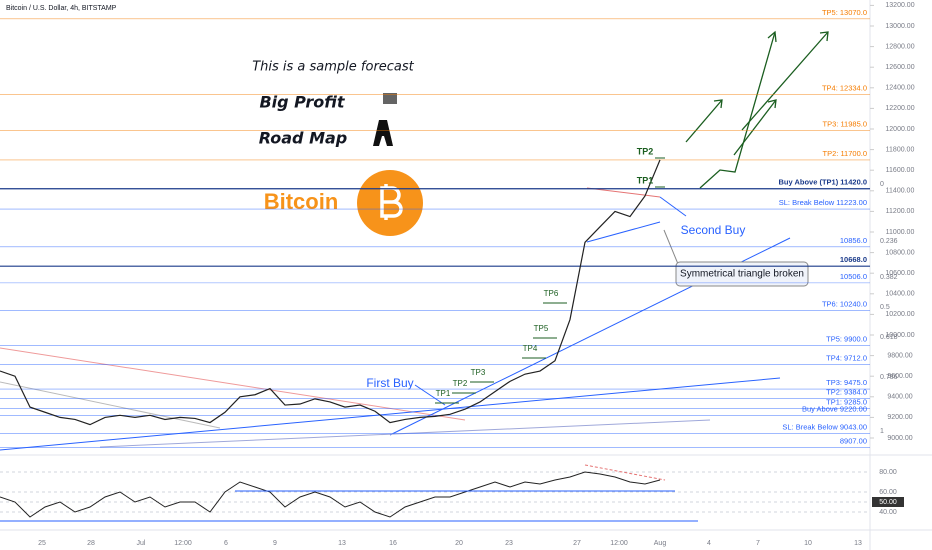 This screenshot has height=550, width=932. What do you see at coordinates (899, 355) in the screenshot?
I see `y-tick-label: 9800.00` at bounding box center [899, 355].